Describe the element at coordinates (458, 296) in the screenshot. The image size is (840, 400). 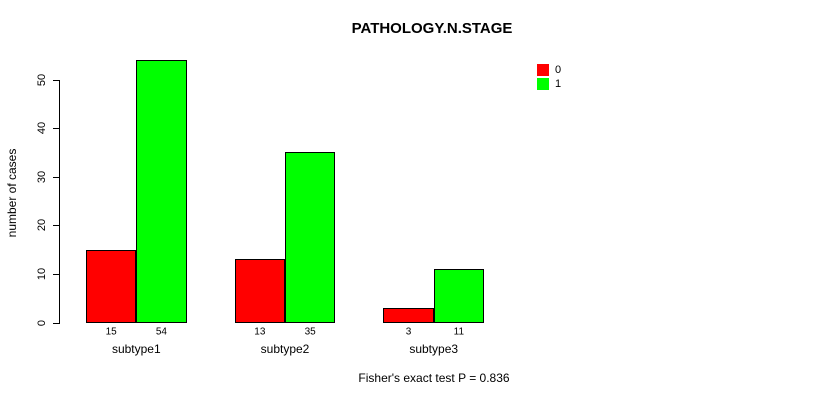
I see `bar-1-subtype3` at that location.